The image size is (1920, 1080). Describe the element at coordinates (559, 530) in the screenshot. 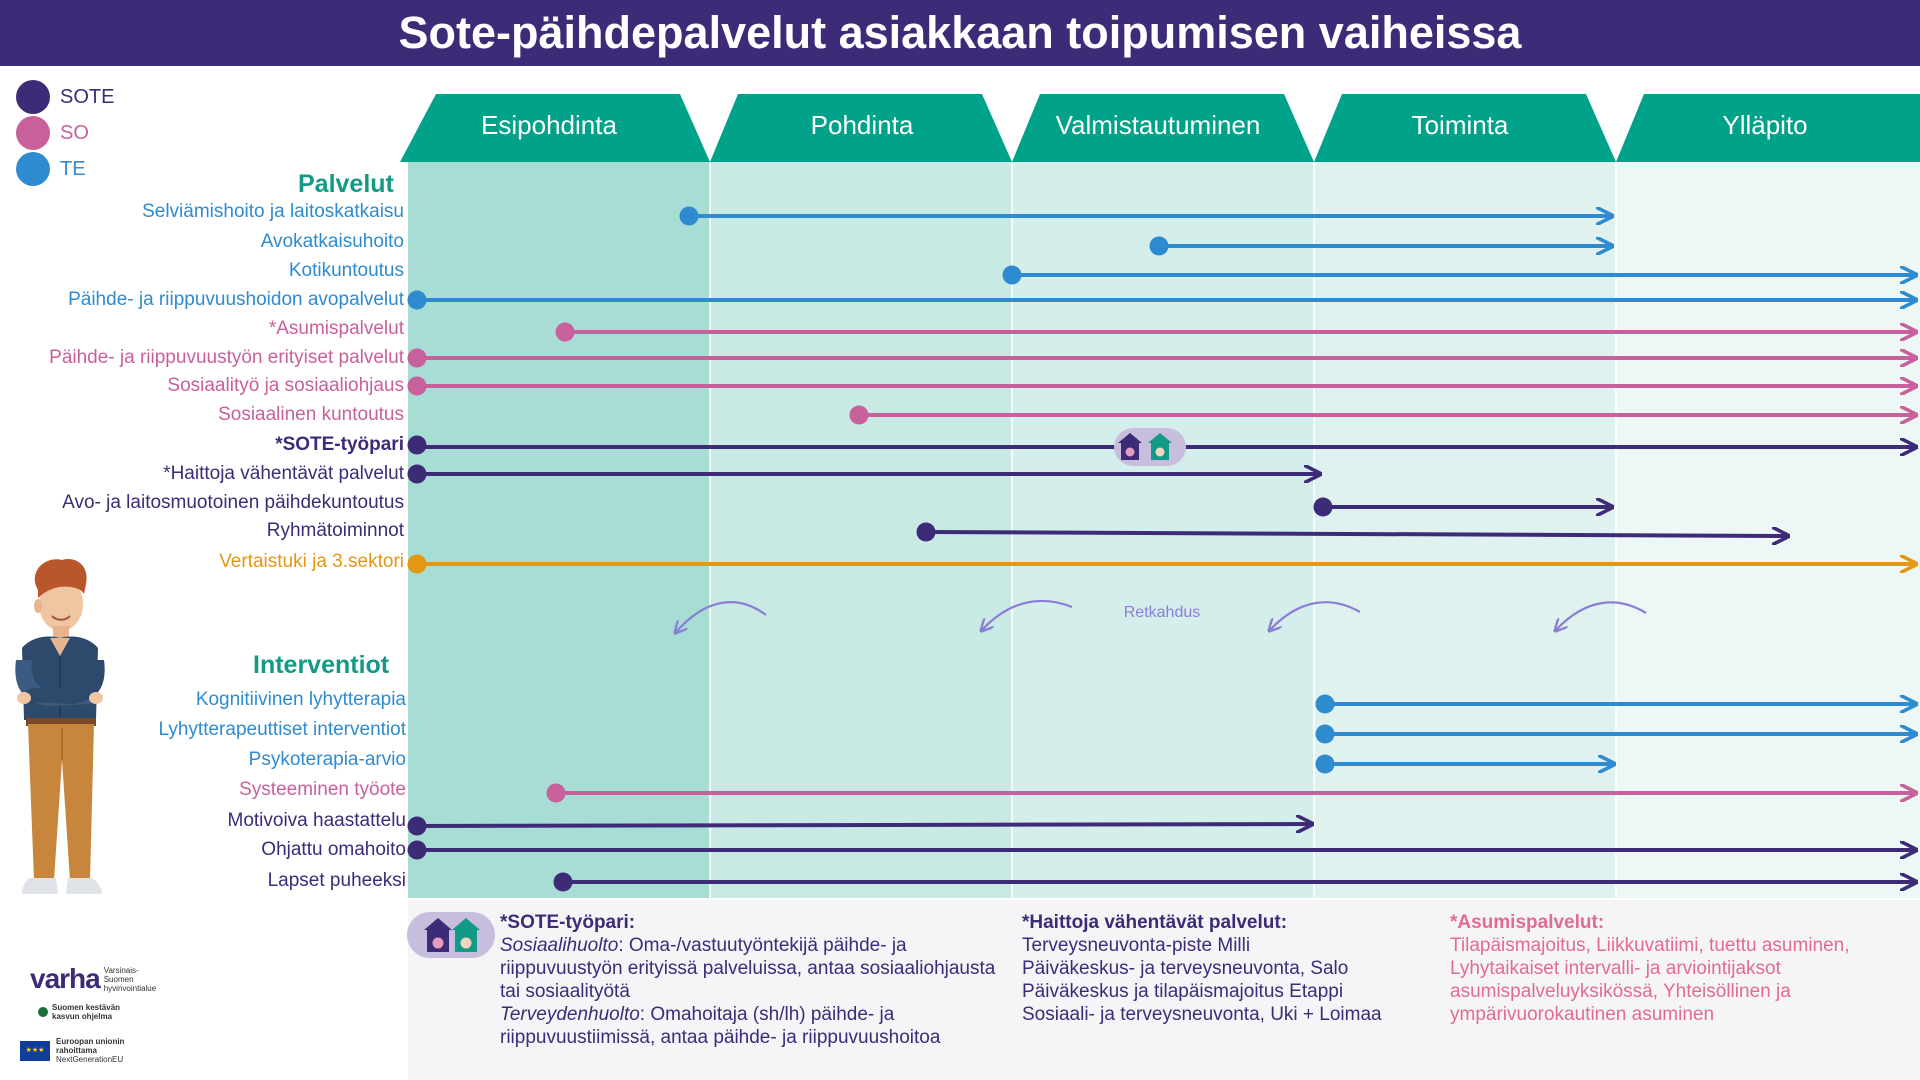

I see `column-bg-esipohdinta` at that location.